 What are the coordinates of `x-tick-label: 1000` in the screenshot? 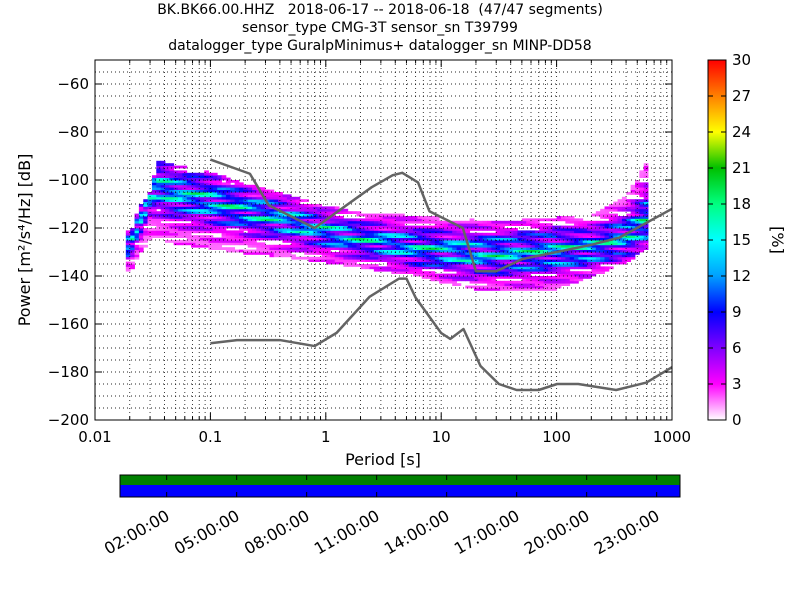 It's located at (672, 437).